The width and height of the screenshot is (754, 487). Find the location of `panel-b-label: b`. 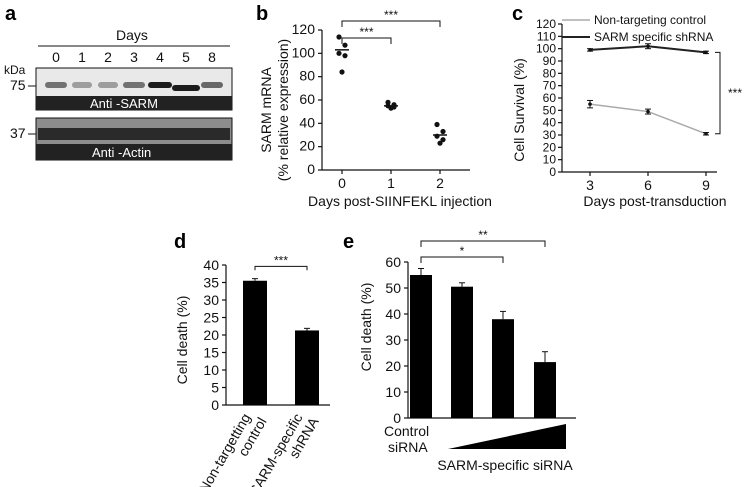

panel-b-label: b is located at coordinates (262, 14).